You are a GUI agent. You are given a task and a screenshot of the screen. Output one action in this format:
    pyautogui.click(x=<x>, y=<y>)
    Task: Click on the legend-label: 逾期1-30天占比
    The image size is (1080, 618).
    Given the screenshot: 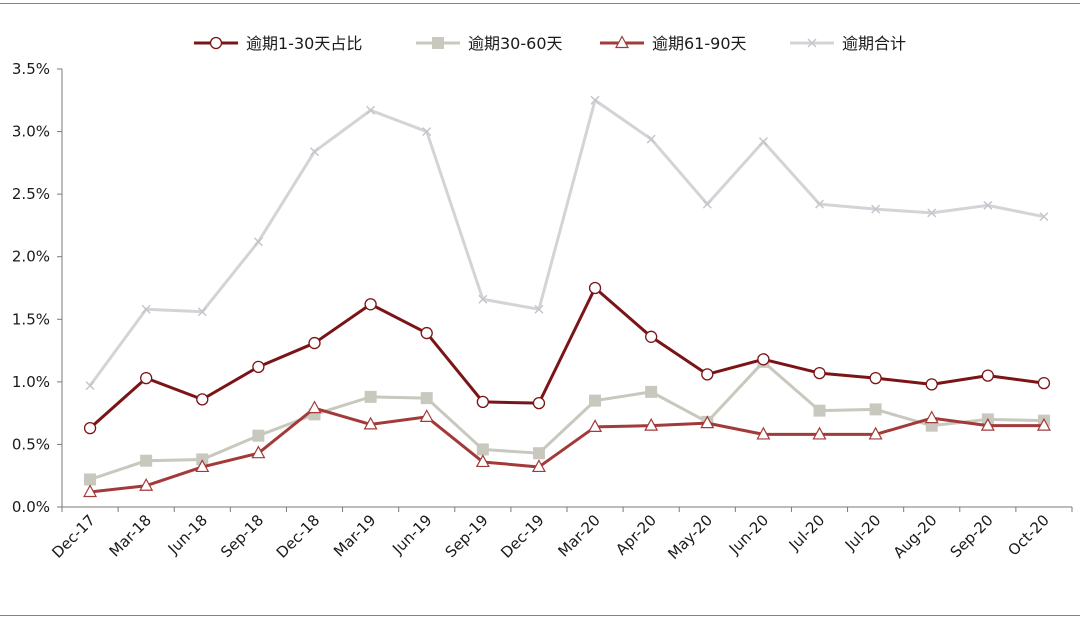 What is the action you would take?
    pyautogui.click(x=304, y=43)
    